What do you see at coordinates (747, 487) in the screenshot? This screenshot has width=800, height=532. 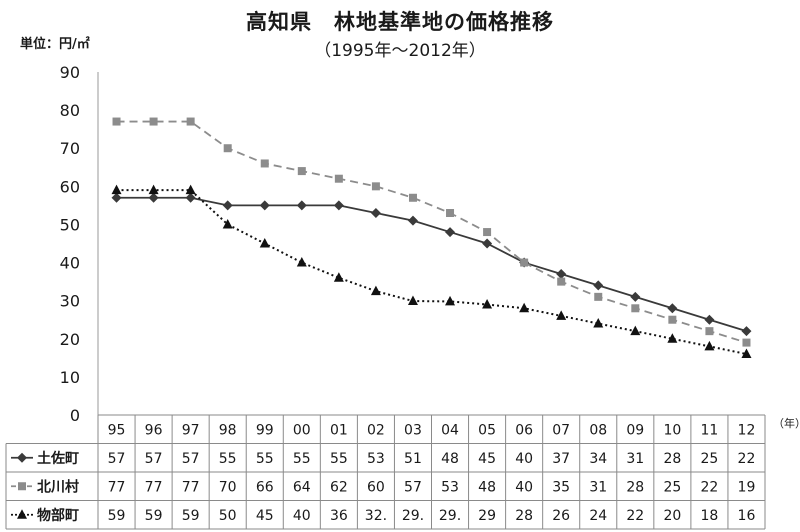 I see `data-label: 19` at bounding box center [747, 487].